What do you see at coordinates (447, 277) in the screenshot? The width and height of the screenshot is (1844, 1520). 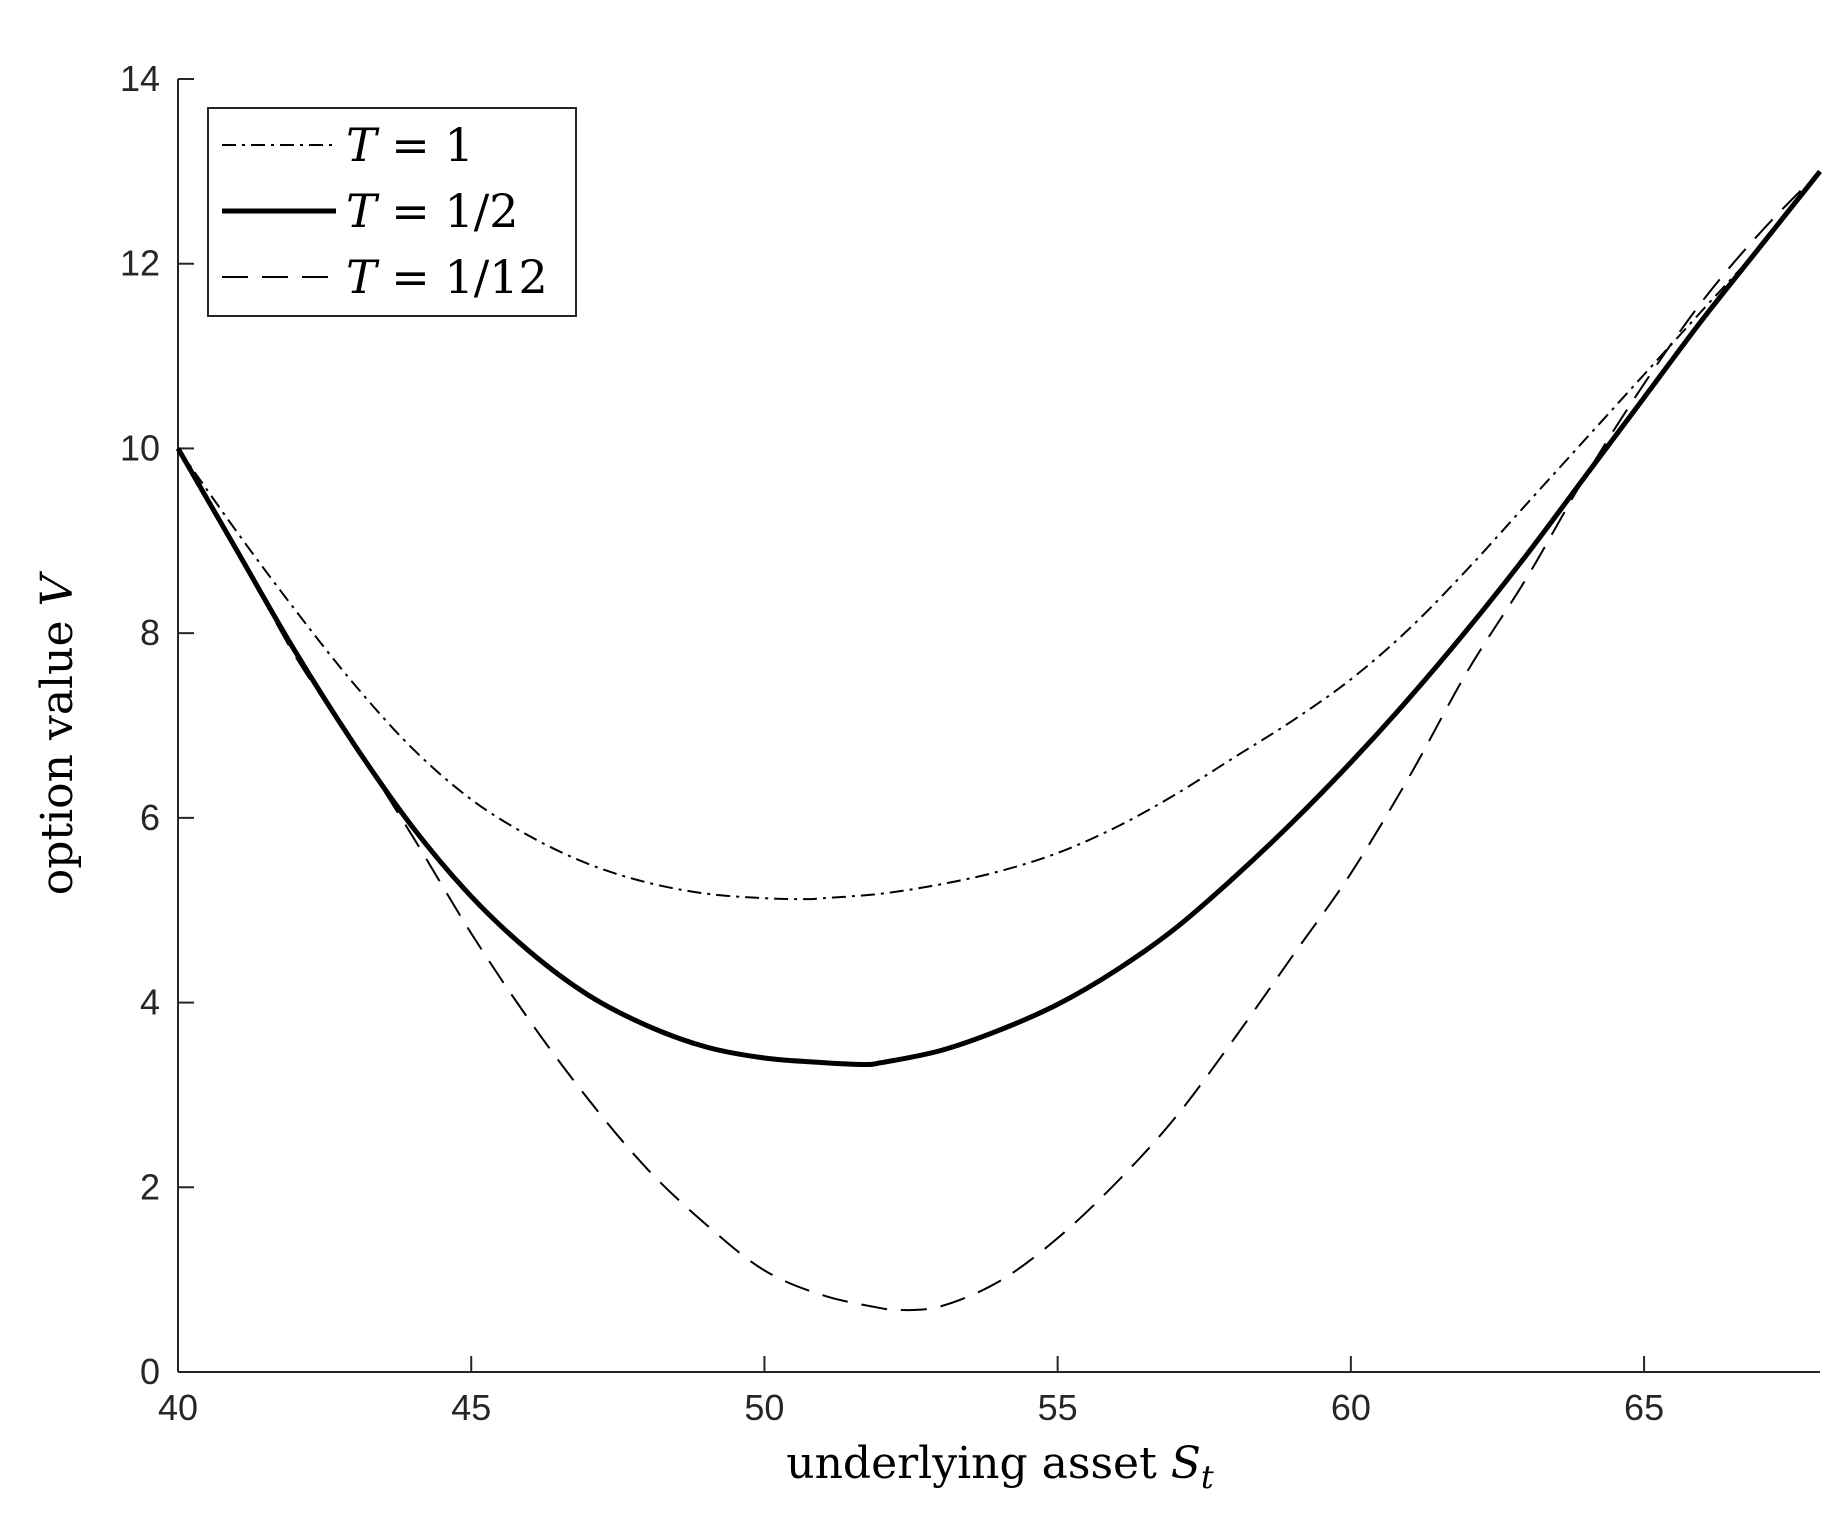 I see `legend-label-t-twelfth: T = 1/12` at bounding box center [447, 277].